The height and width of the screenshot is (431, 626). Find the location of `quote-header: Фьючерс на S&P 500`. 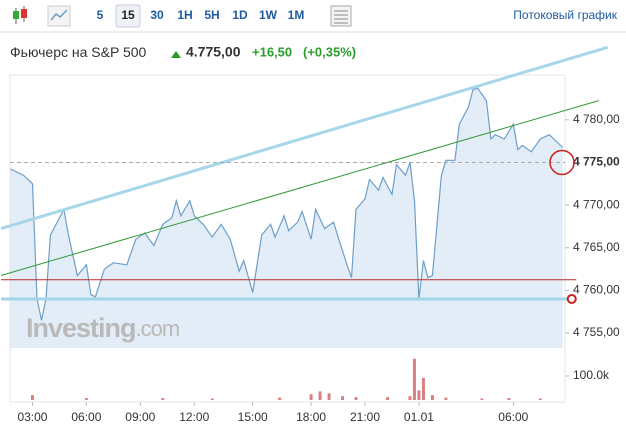

quote-header: Фьючерс на S&P 500 is located at coordinates (78, 52).